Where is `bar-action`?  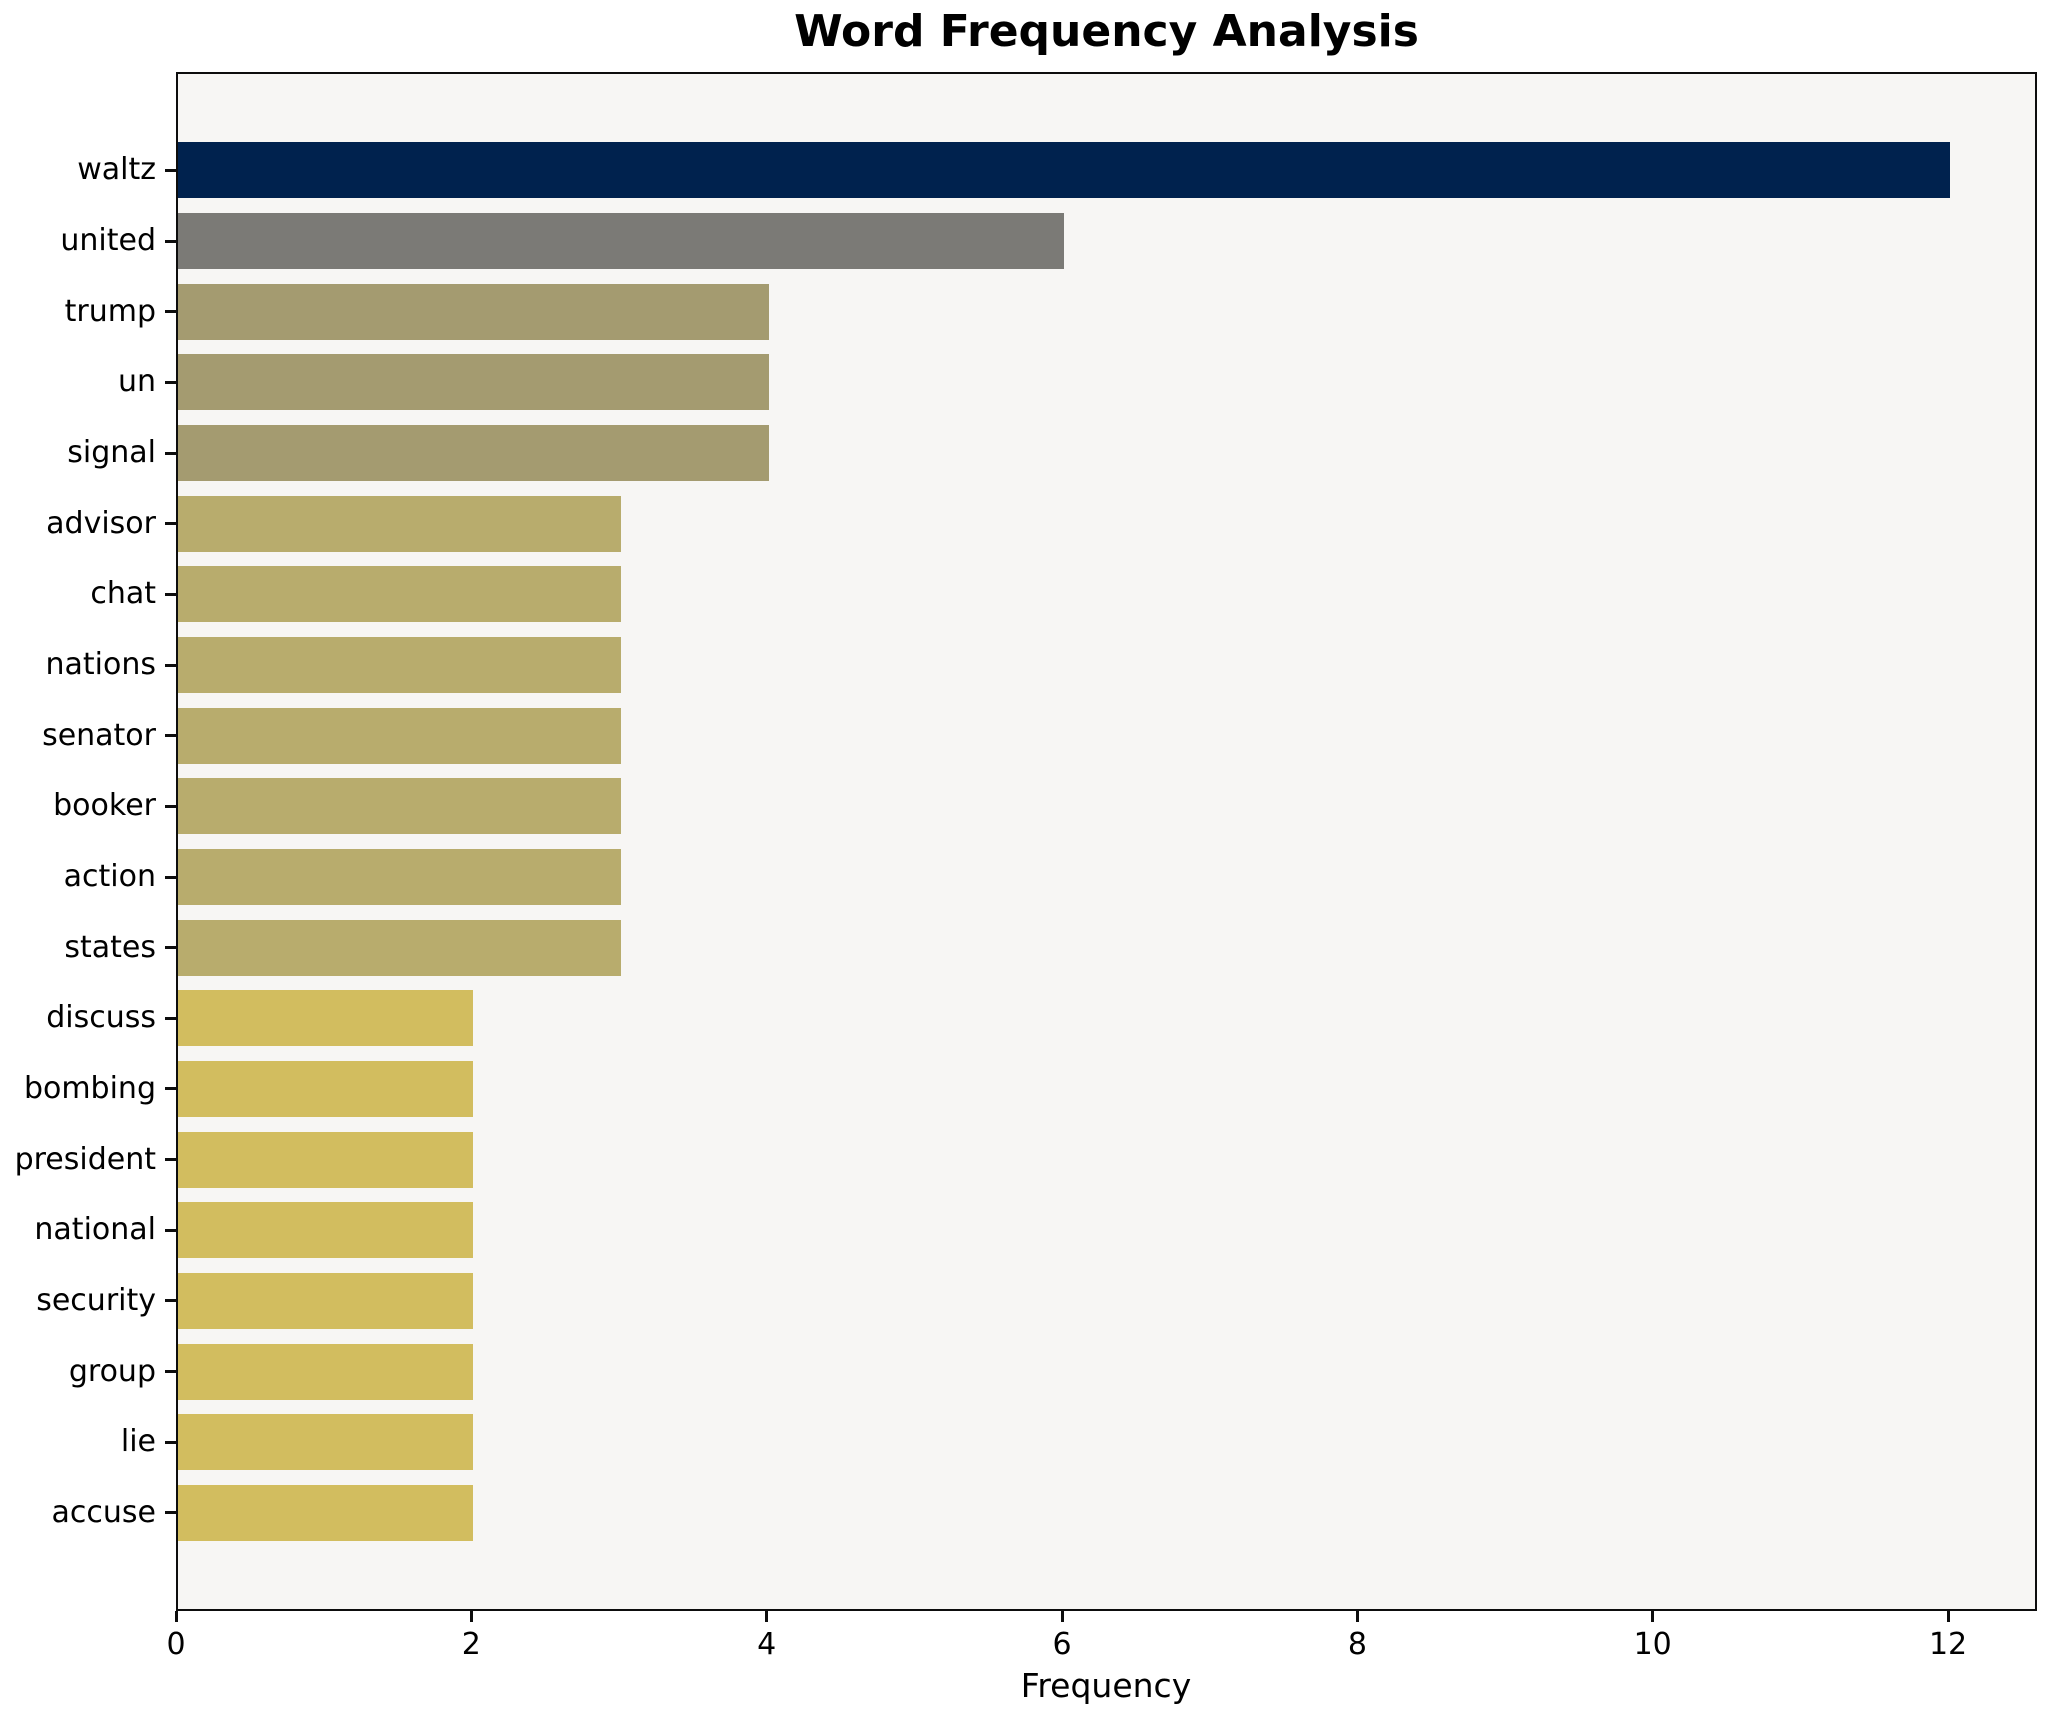
bar-action is located at coordinates (399, 877).